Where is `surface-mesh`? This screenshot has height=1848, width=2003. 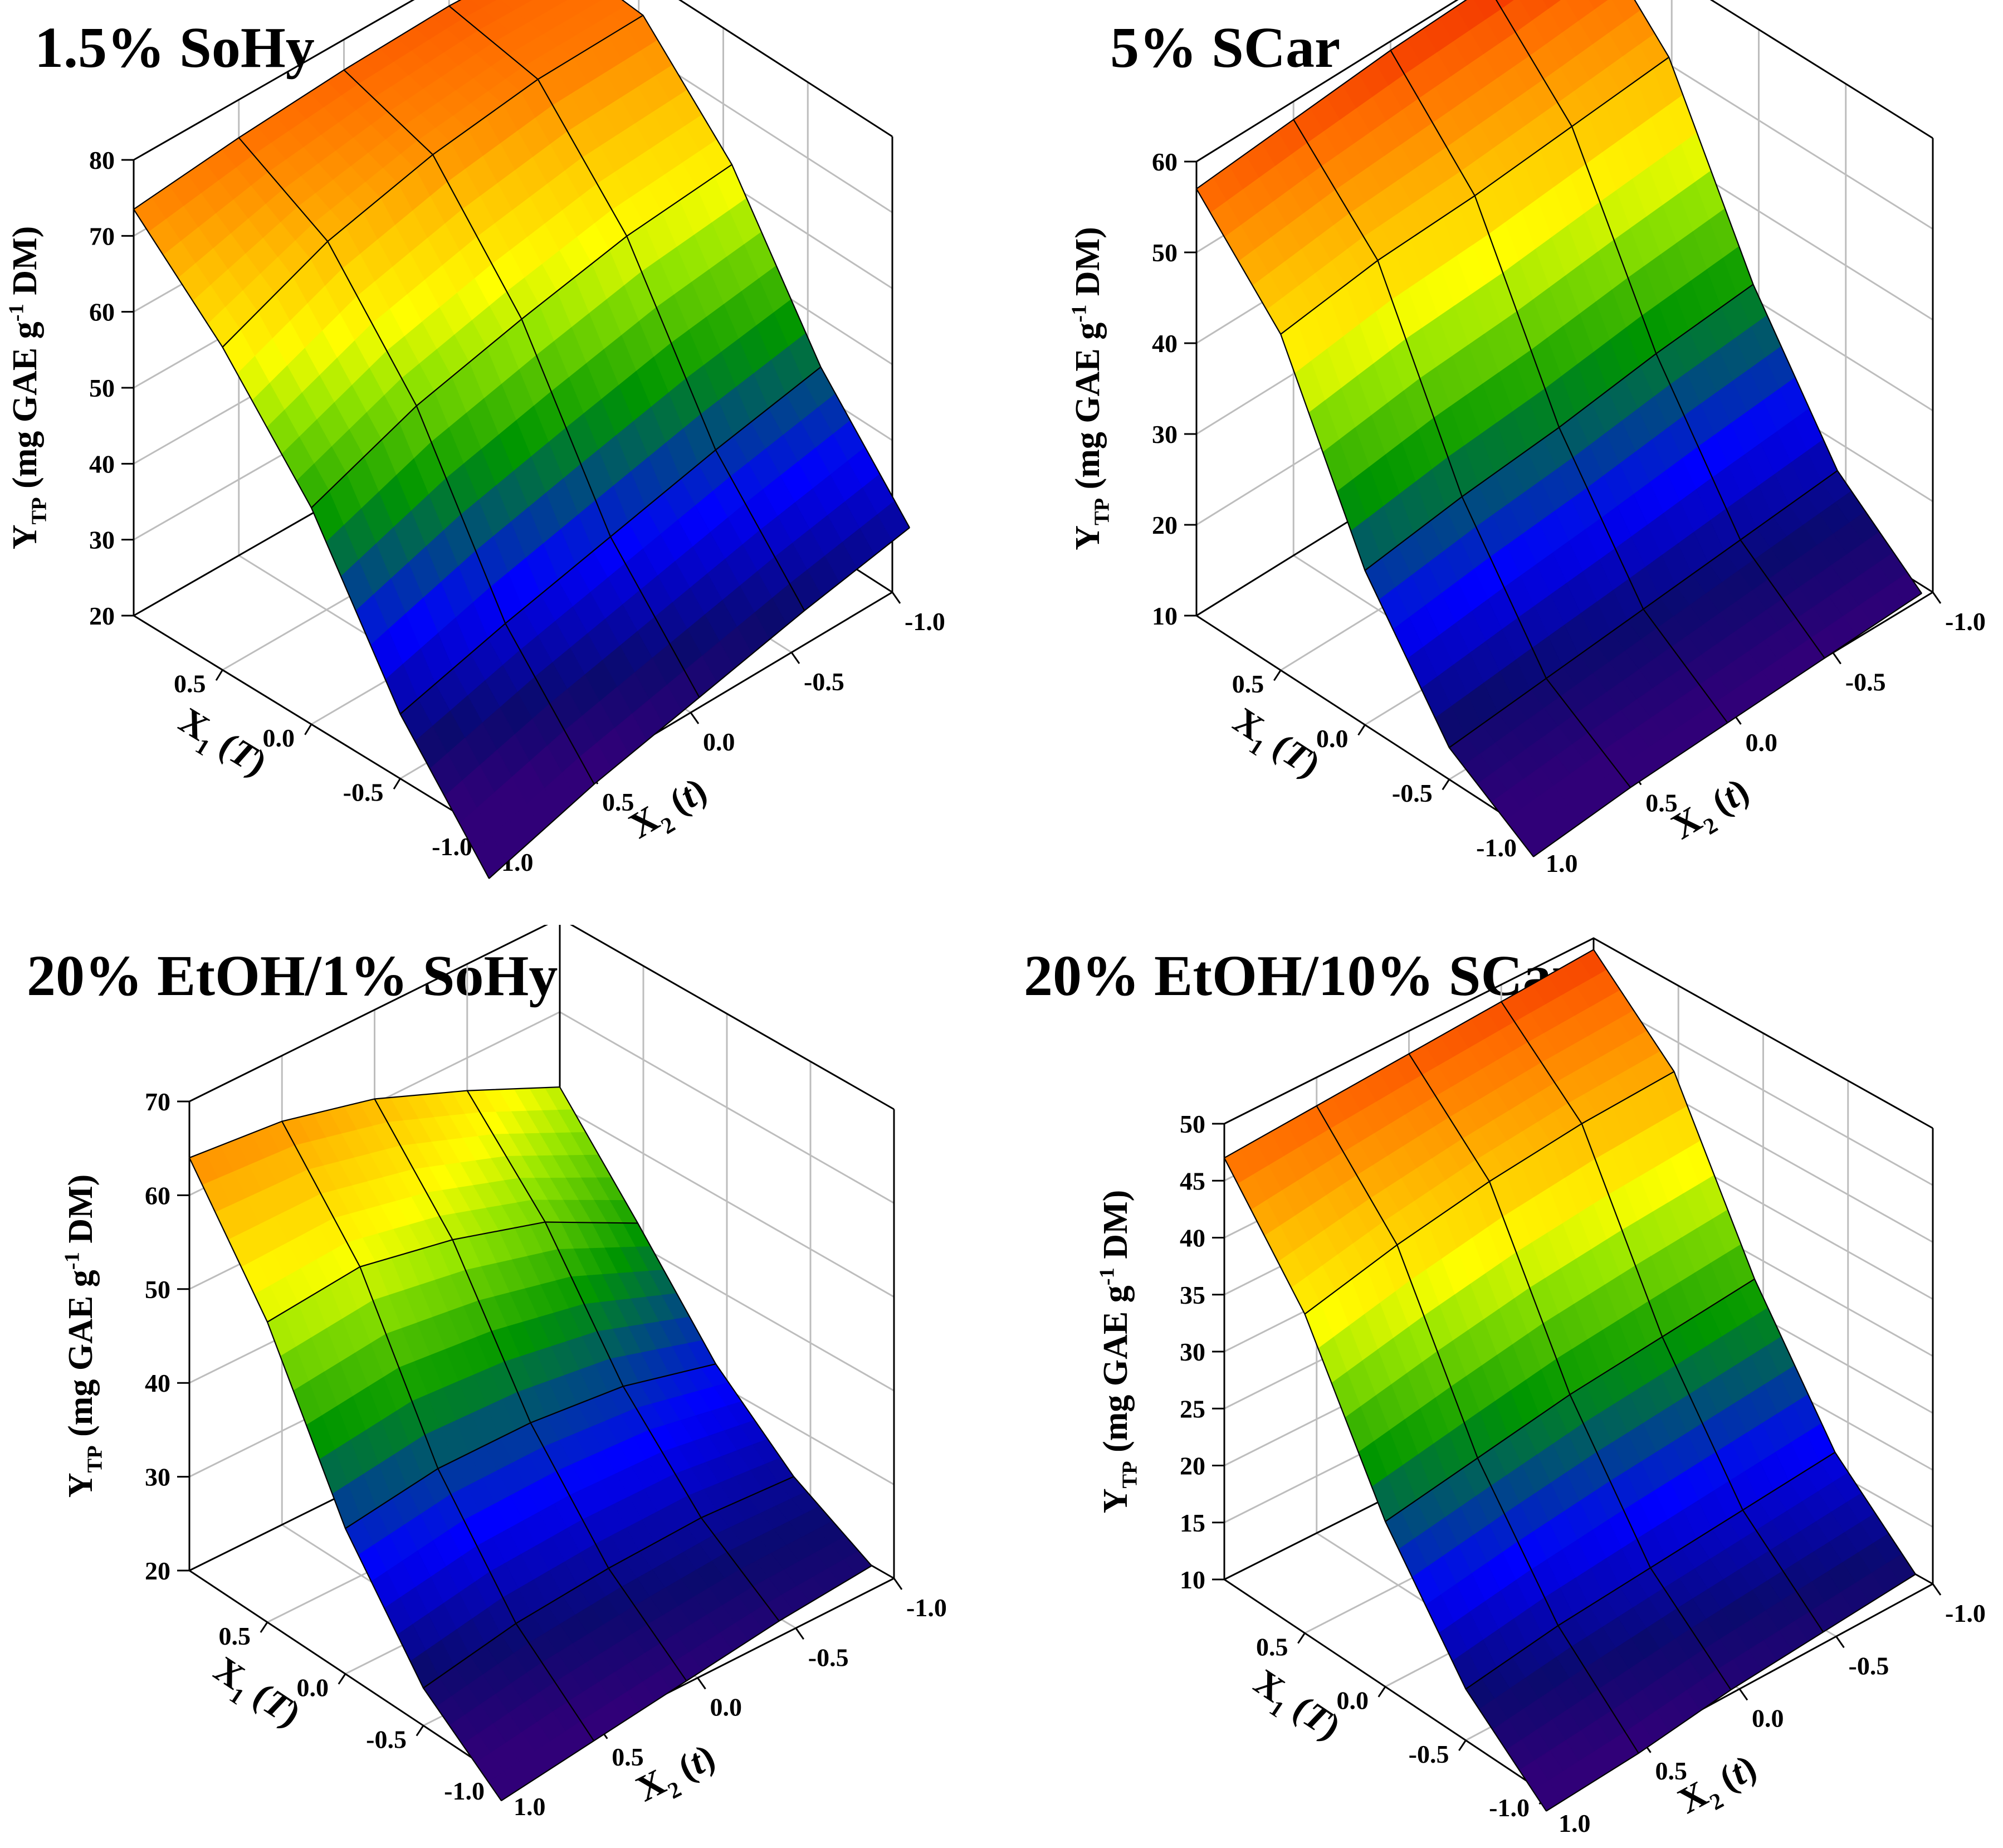 surface-mesh is located at coordinates (531, 1444).